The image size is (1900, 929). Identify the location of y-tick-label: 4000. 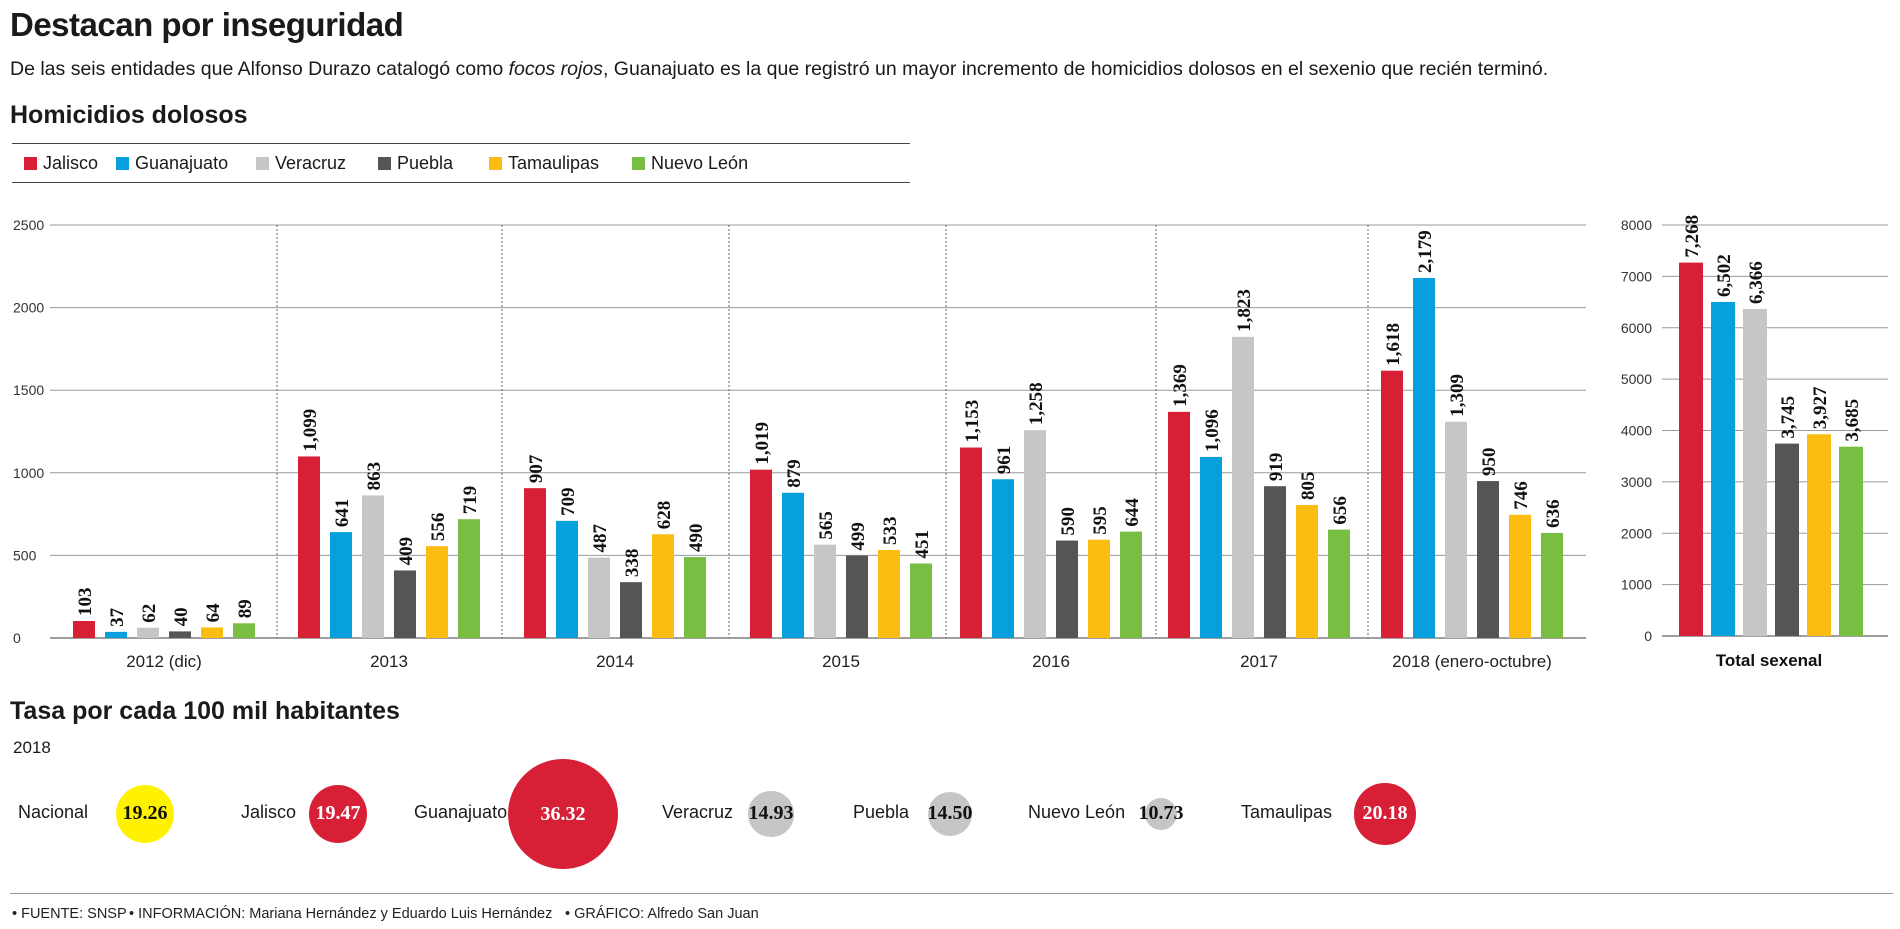
(1636, 431).